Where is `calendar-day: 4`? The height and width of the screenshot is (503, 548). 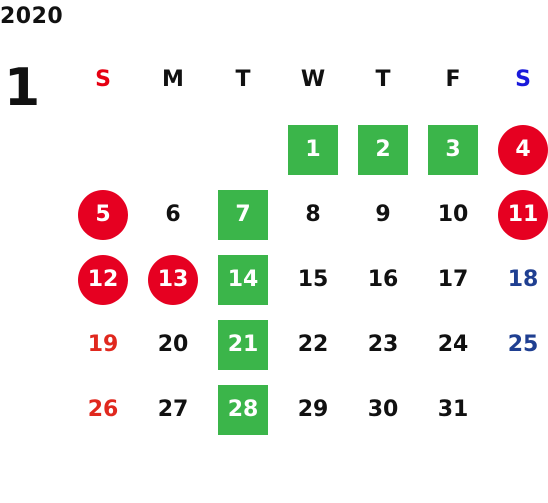
calendar-day: 4 is located at coordinates (523, 150).